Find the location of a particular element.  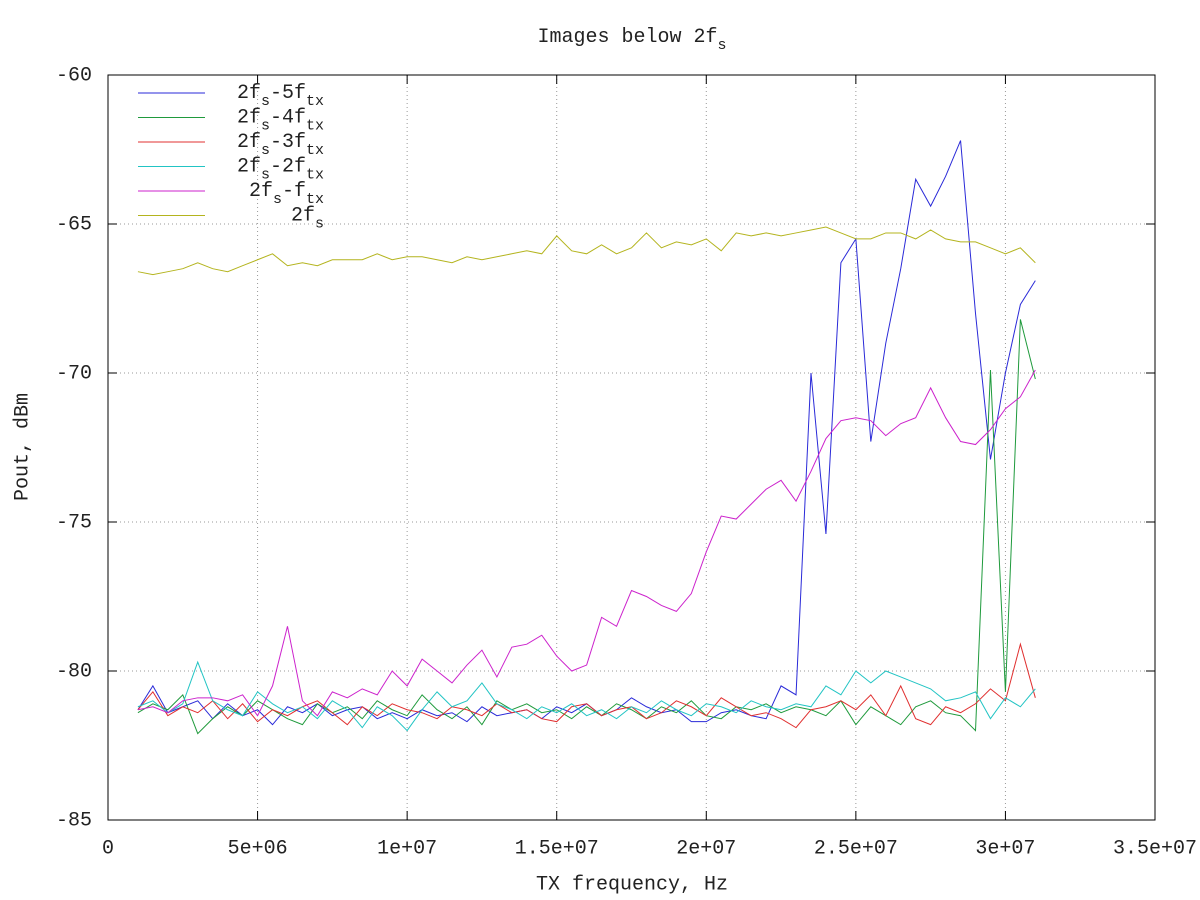

y-tick-label: -65 is located at coordinates (74, 224).